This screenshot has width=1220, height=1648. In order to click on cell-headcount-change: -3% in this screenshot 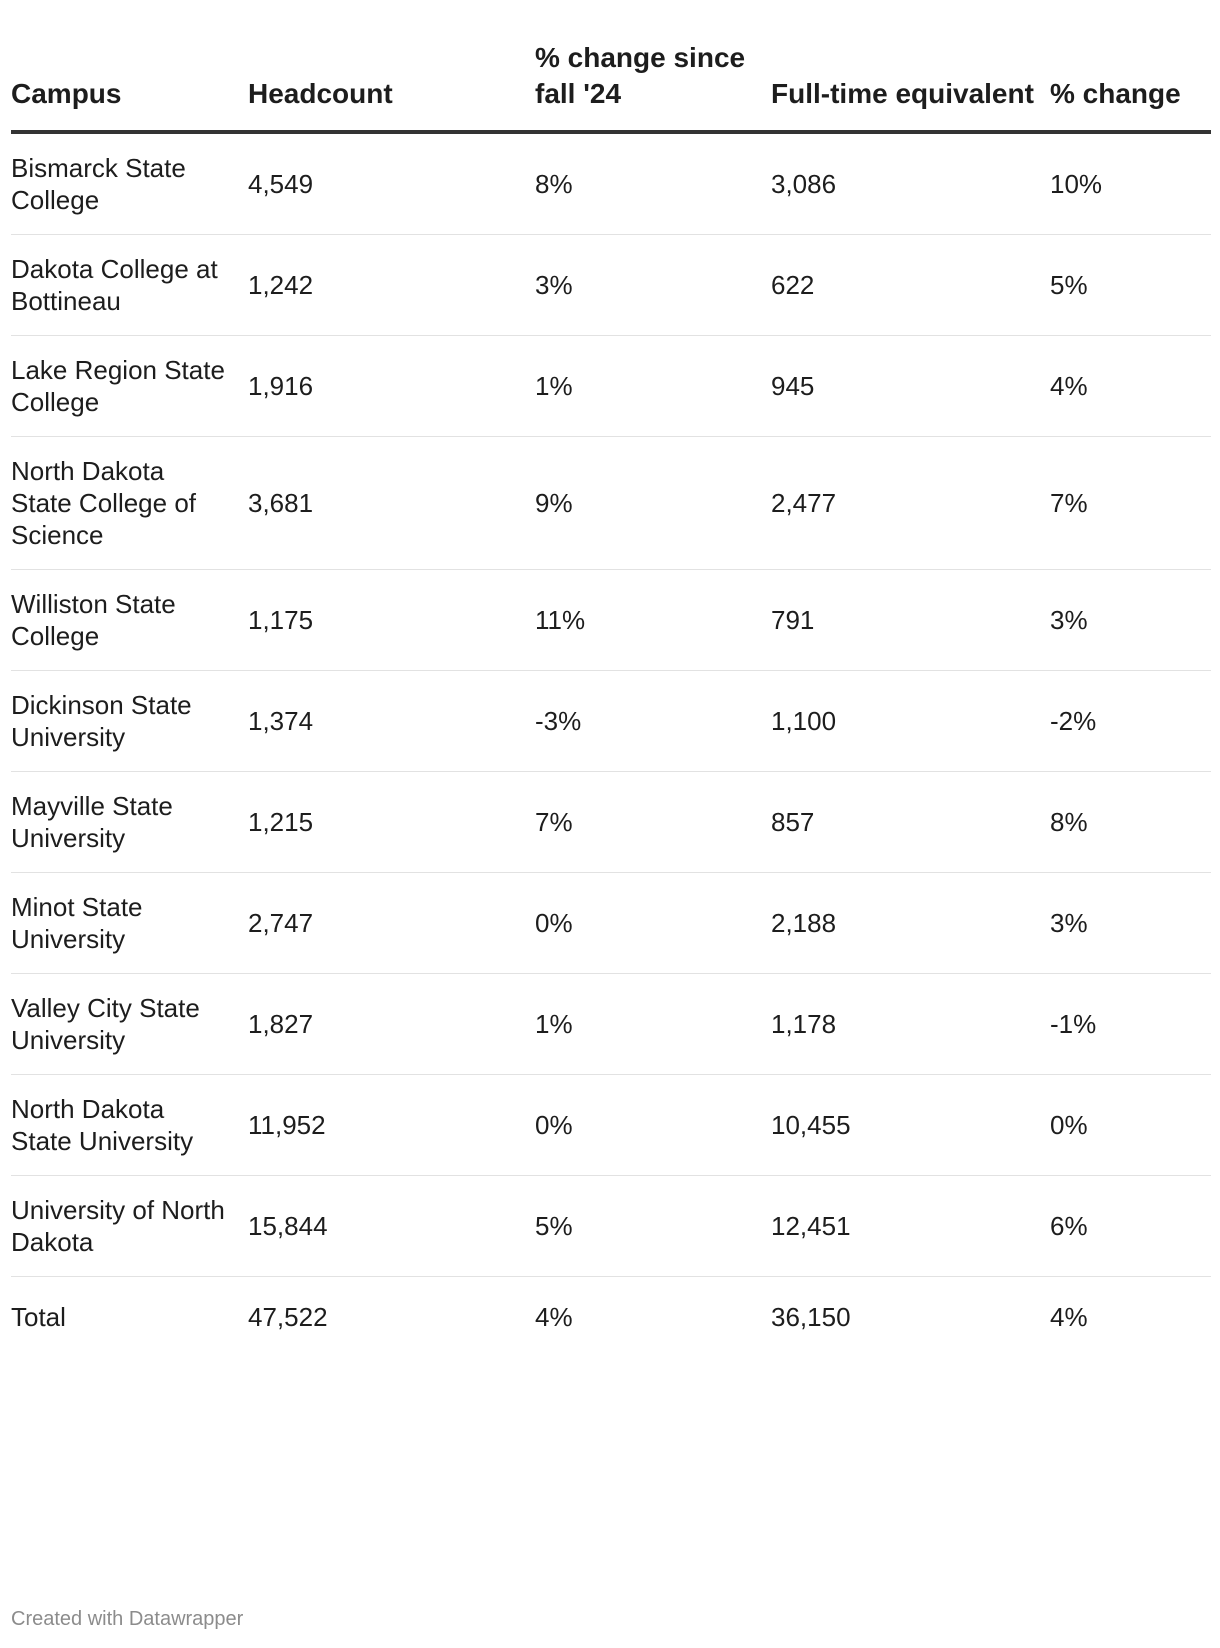, I will do `click(653, 721)`.